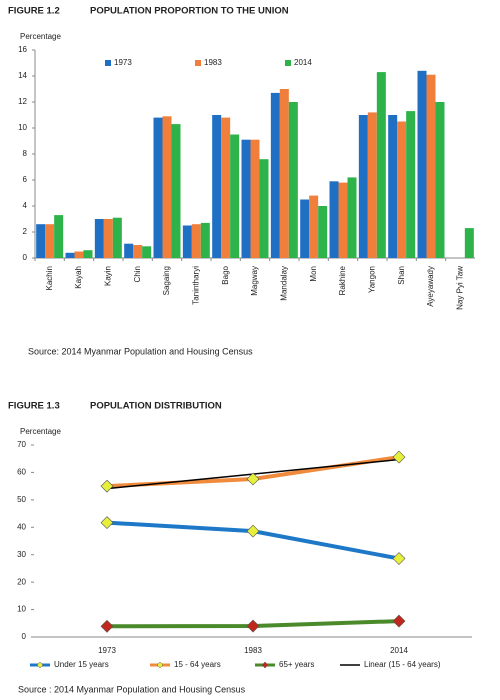 The height and width of the screenshot is (700, 500). Describe the element at coordinates (22, 49) in the screenshot. I see `y-tick-label: 16` at that location.